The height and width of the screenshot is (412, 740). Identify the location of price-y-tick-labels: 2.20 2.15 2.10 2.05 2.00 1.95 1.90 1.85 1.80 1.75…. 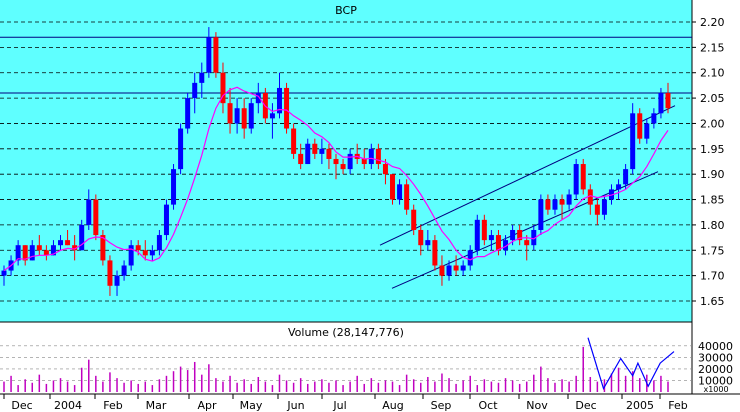
(708, 162).